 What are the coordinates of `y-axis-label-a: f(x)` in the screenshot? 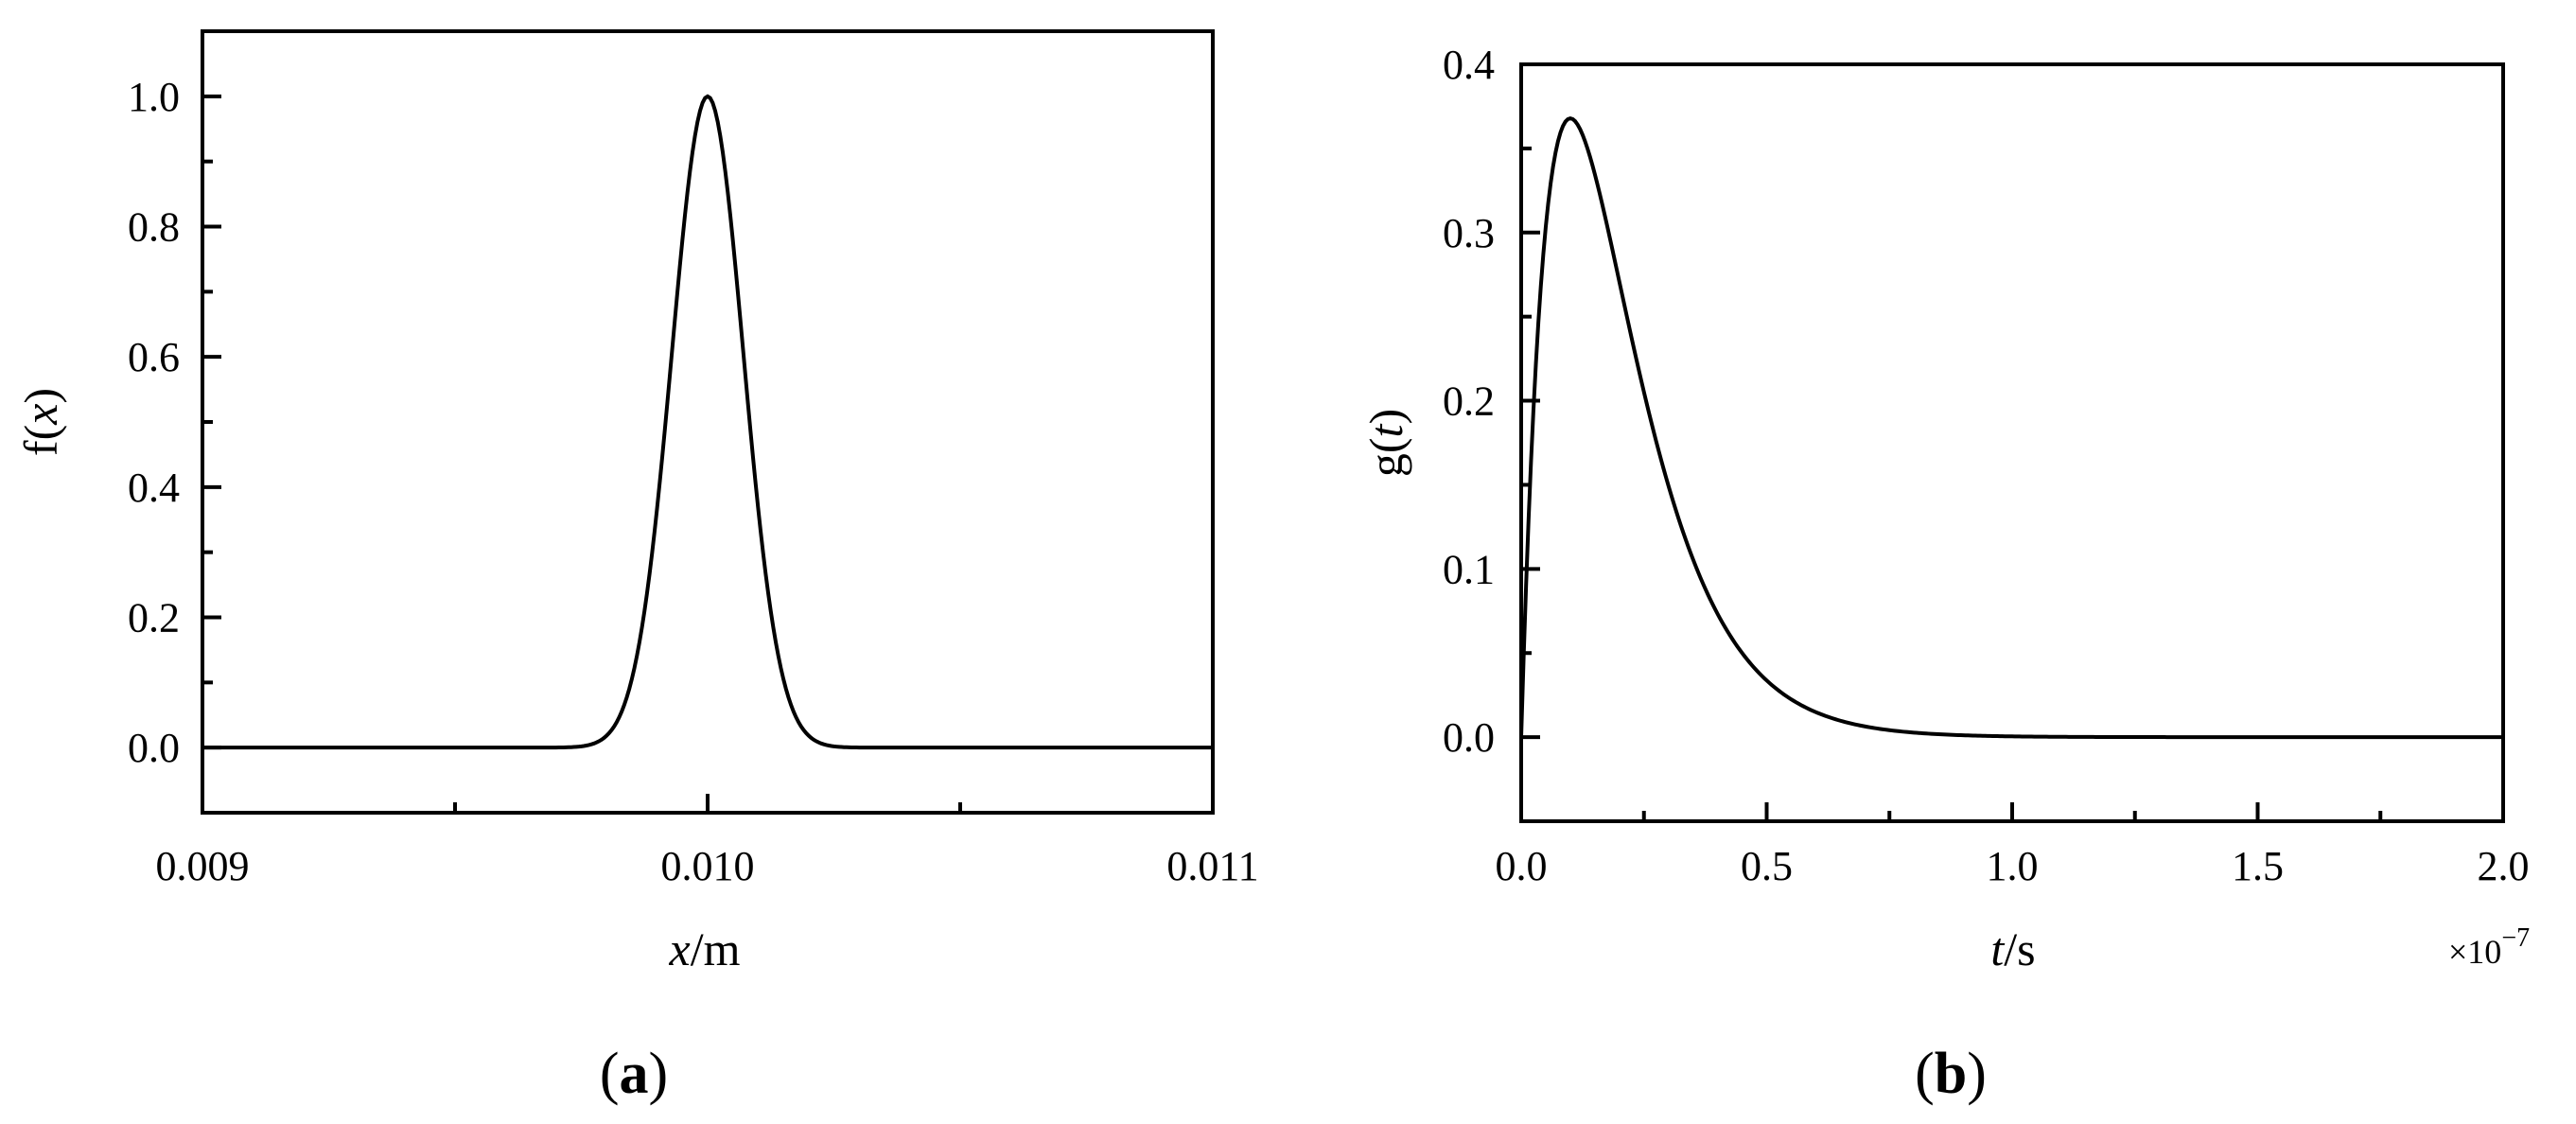 It's located at (40, 422).